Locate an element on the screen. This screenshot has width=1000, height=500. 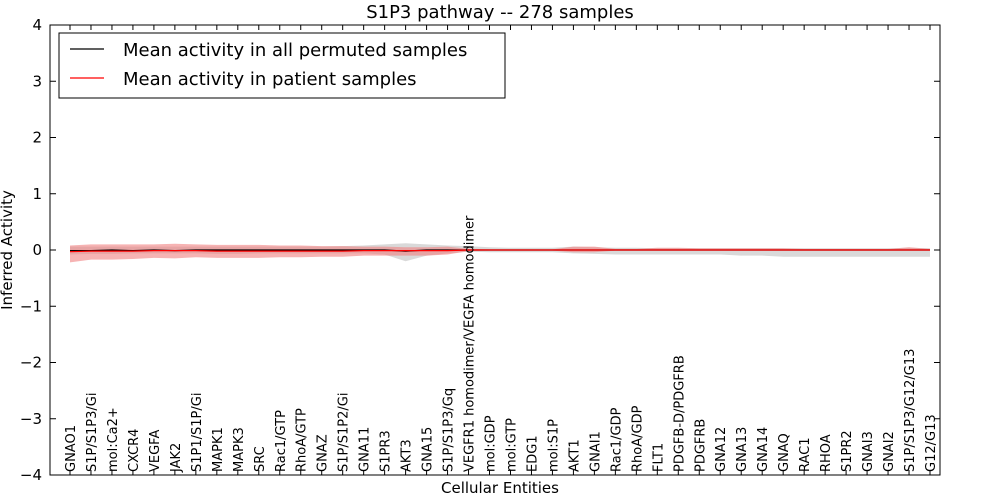
x-tick-label: GNAI1 is located at coordinates (595, 451).